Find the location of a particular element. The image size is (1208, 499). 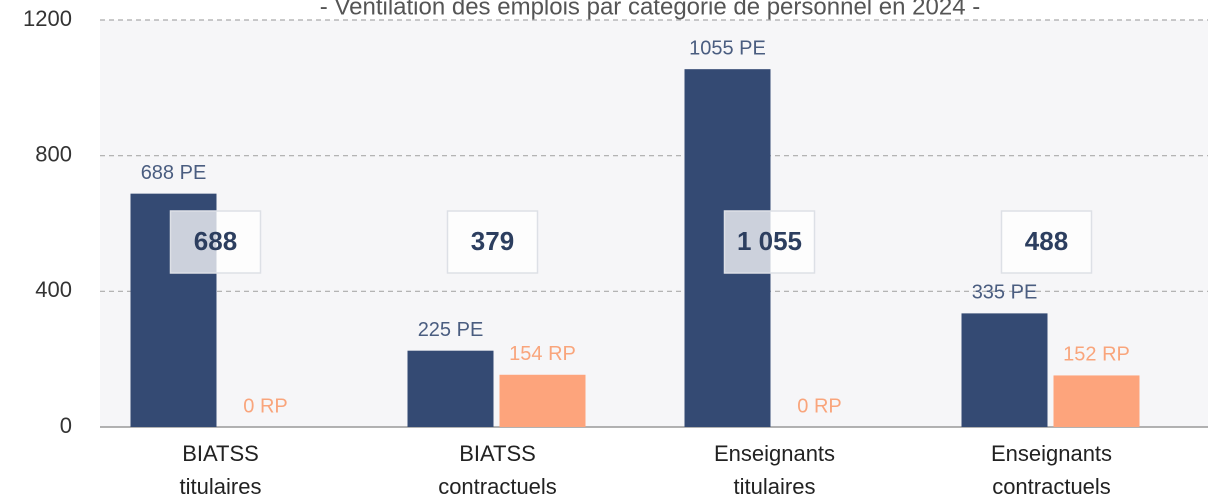

total-label: 688 is located at coordinates (215, 241).